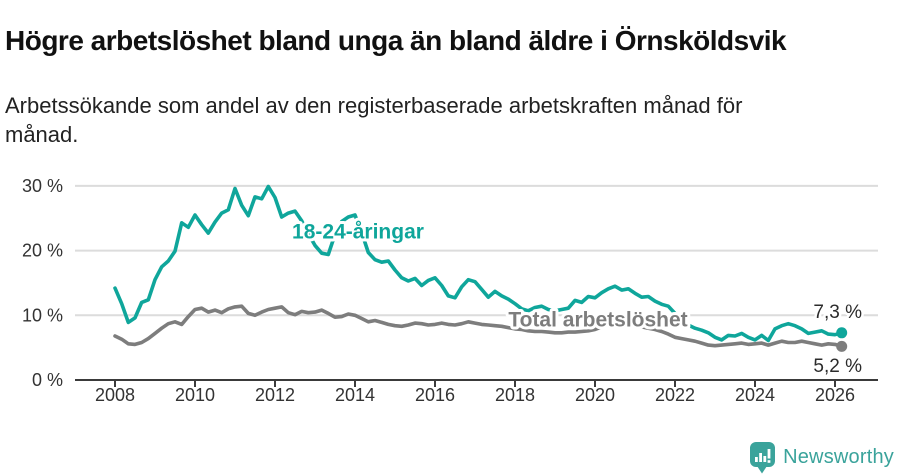  I want to click on newsworthy-logo-icon, so click(763, 458).